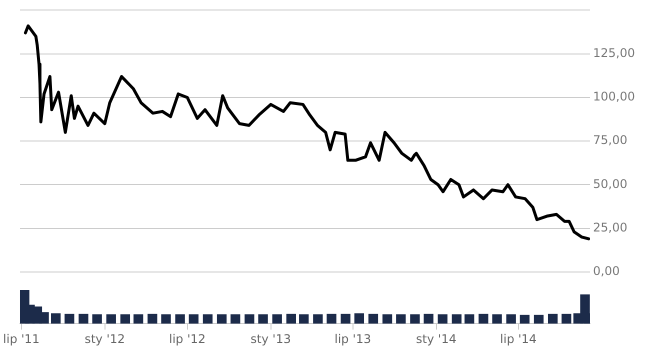 This screenshot has width=645, height=350. What do you see at coordinates (187, 339) in the screenshot?
I see `x-tick-label: lip '12` at bounding box center [187, 339].